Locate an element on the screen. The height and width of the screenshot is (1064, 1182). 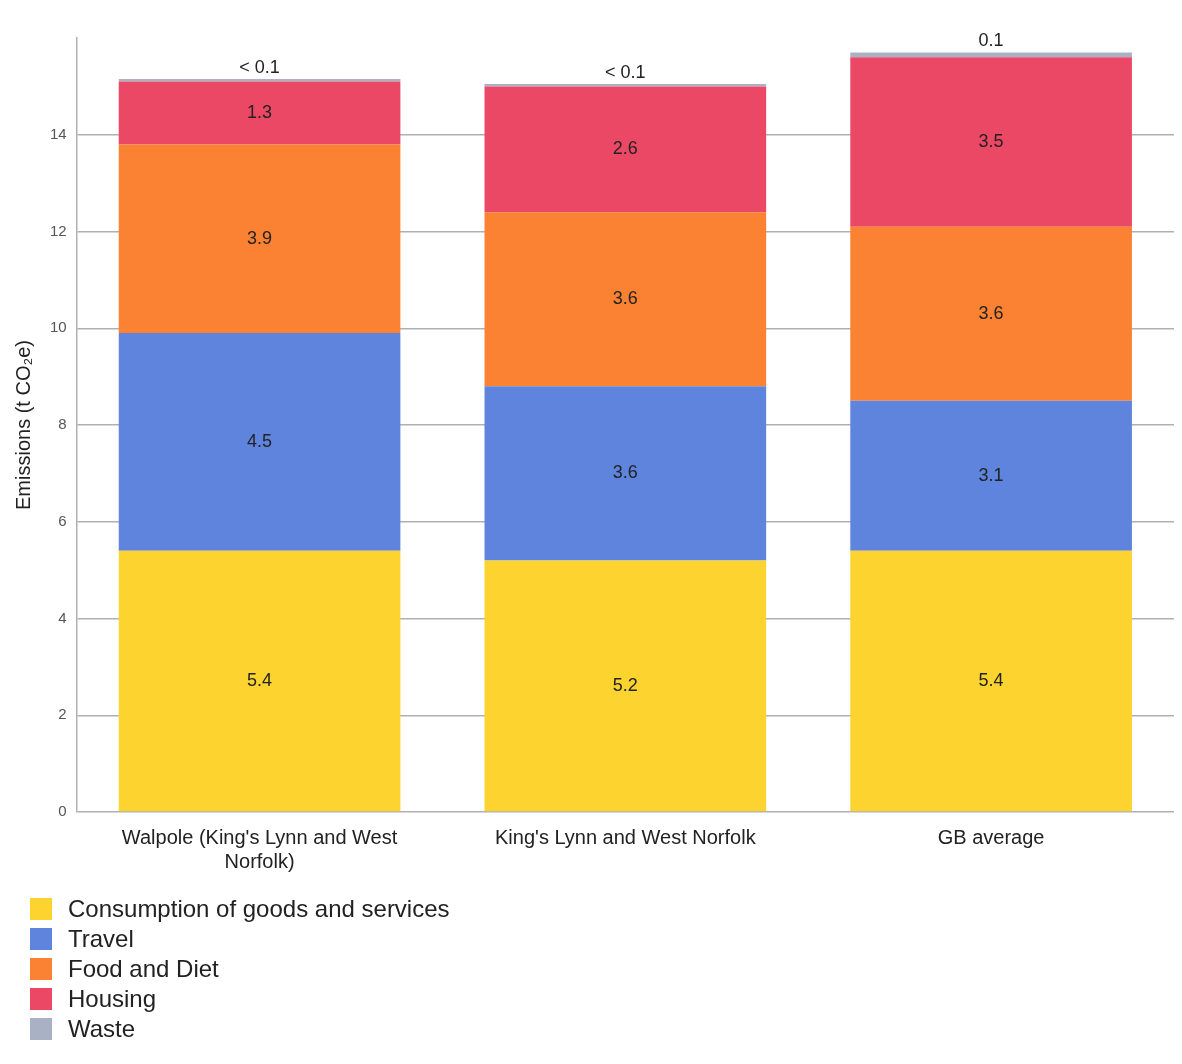
data-label: 3.9 is located at coordinates (260, 237).